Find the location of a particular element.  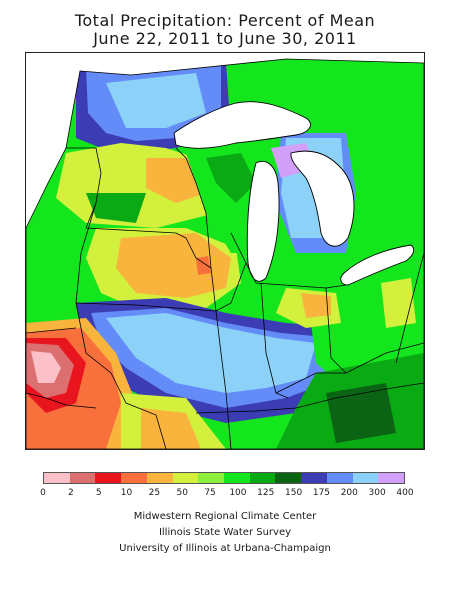

legend-break-label: 400 is located at coordinates (405, 493).